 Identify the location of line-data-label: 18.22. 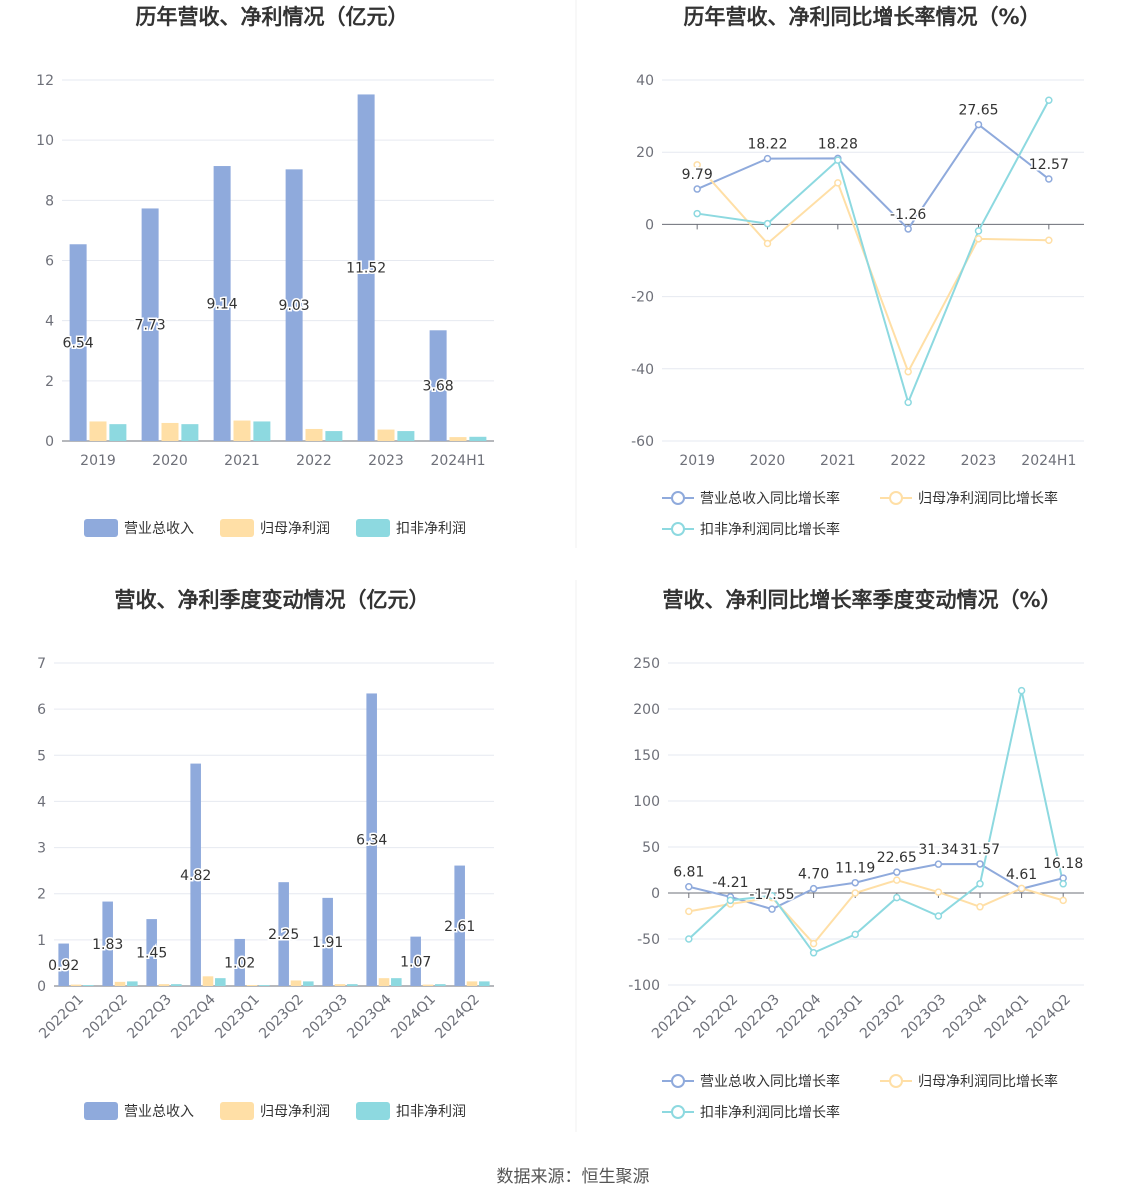
(767, 145).